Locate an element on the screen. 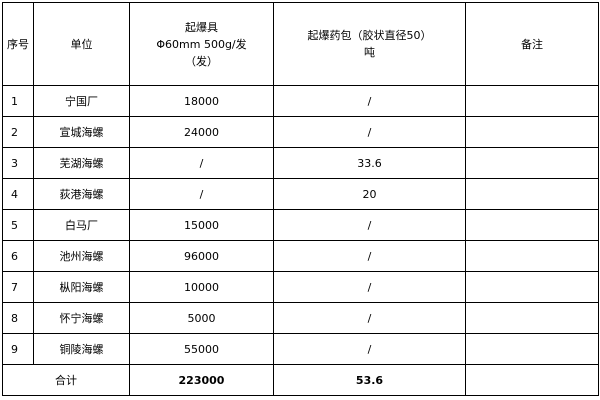  cell-unit: 枞阳海螺 is located at coordinates (81, 287).